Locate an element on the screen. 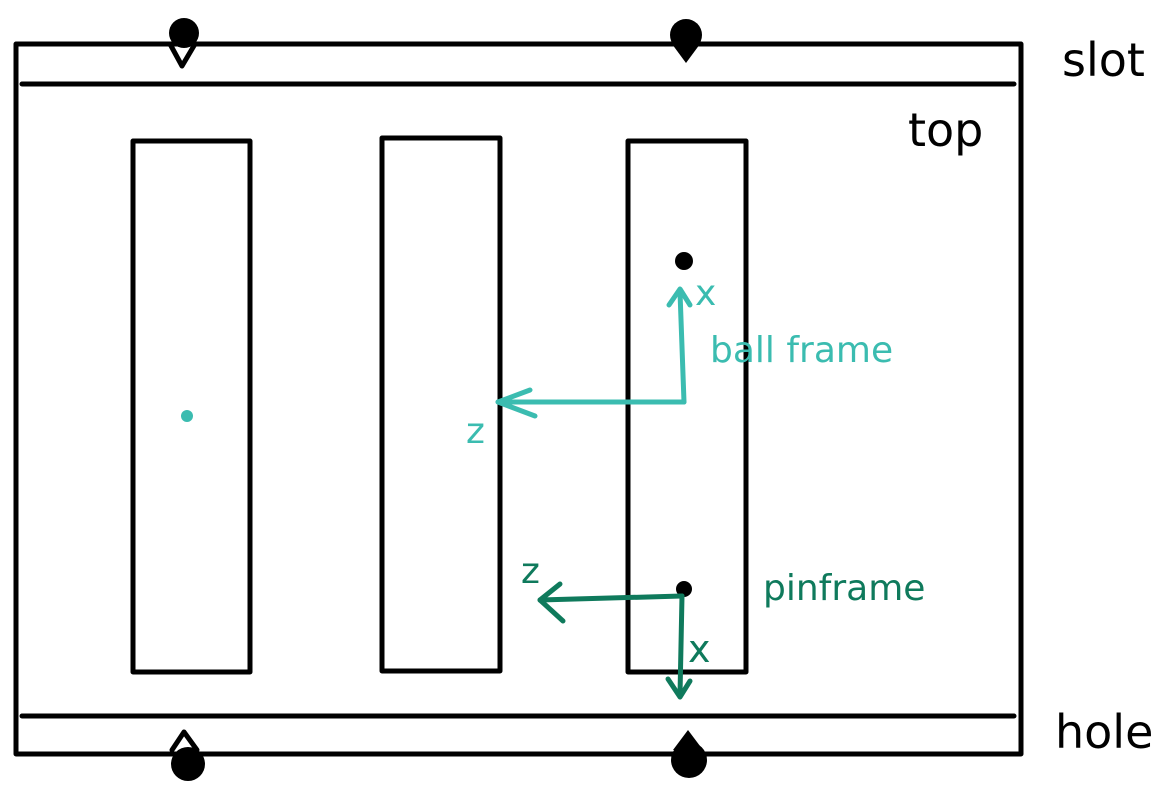 This screenshot has width=1159, height=791. bar-left is located at coordinates (191, 406).